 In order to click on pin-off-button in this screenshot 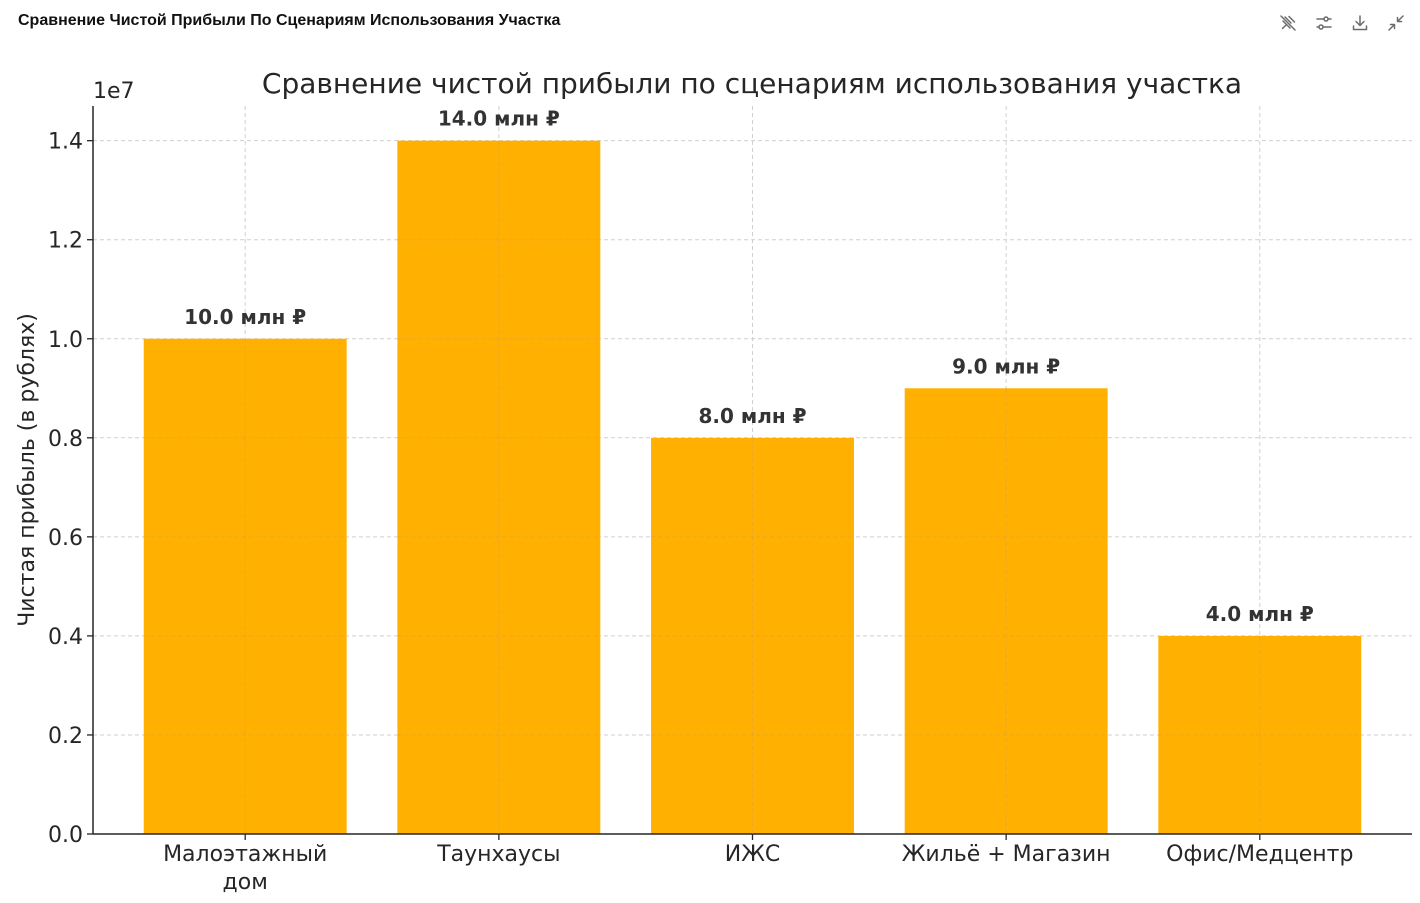, I will do `click(1288, 23)`.